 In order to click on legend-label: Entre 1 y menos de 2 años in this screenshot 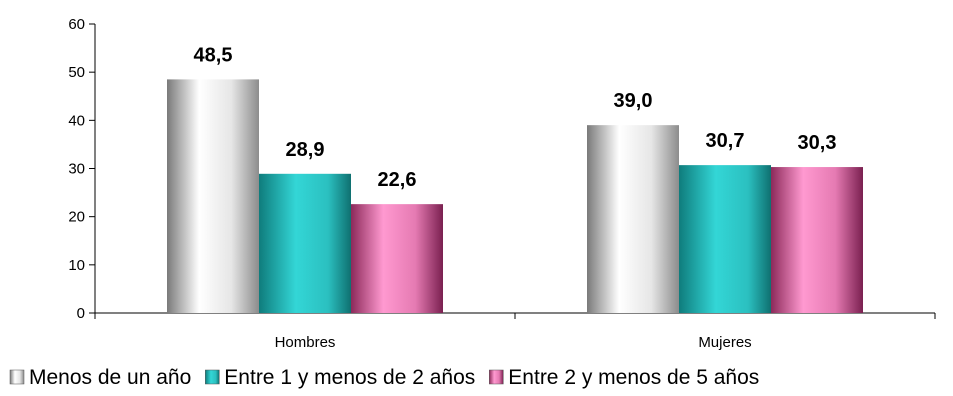, I will do `click(349, 377)`.